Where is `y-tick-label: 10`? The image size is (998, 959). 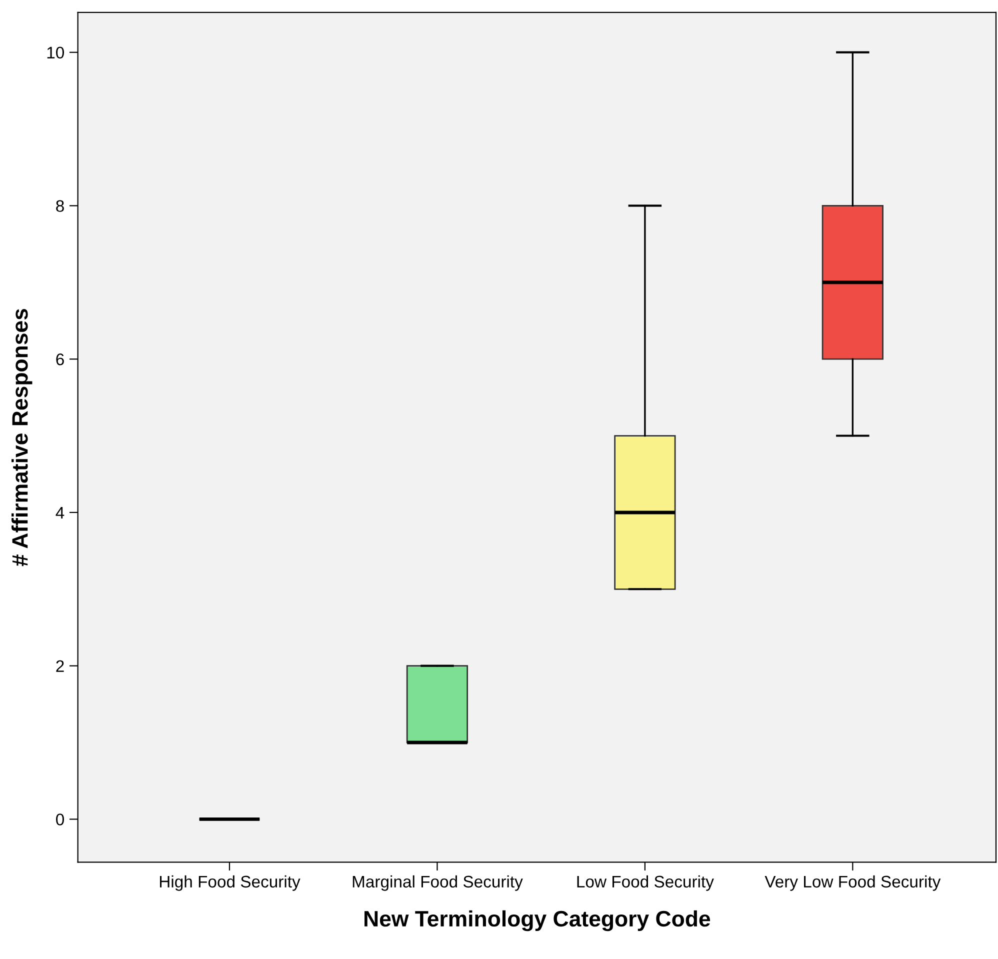
y-tick-label: 10 is located at coordinates (55, 52).